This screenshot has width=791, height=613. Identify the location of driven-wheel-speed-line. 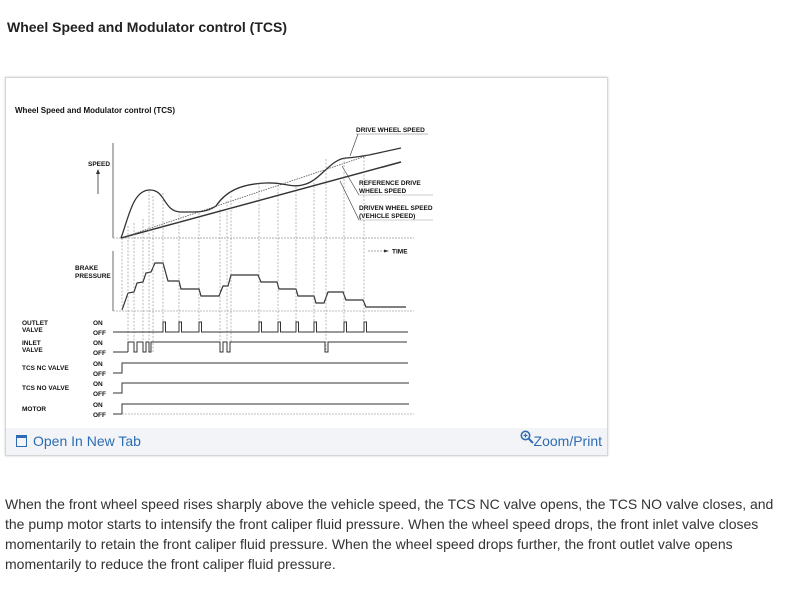
(261, 200).